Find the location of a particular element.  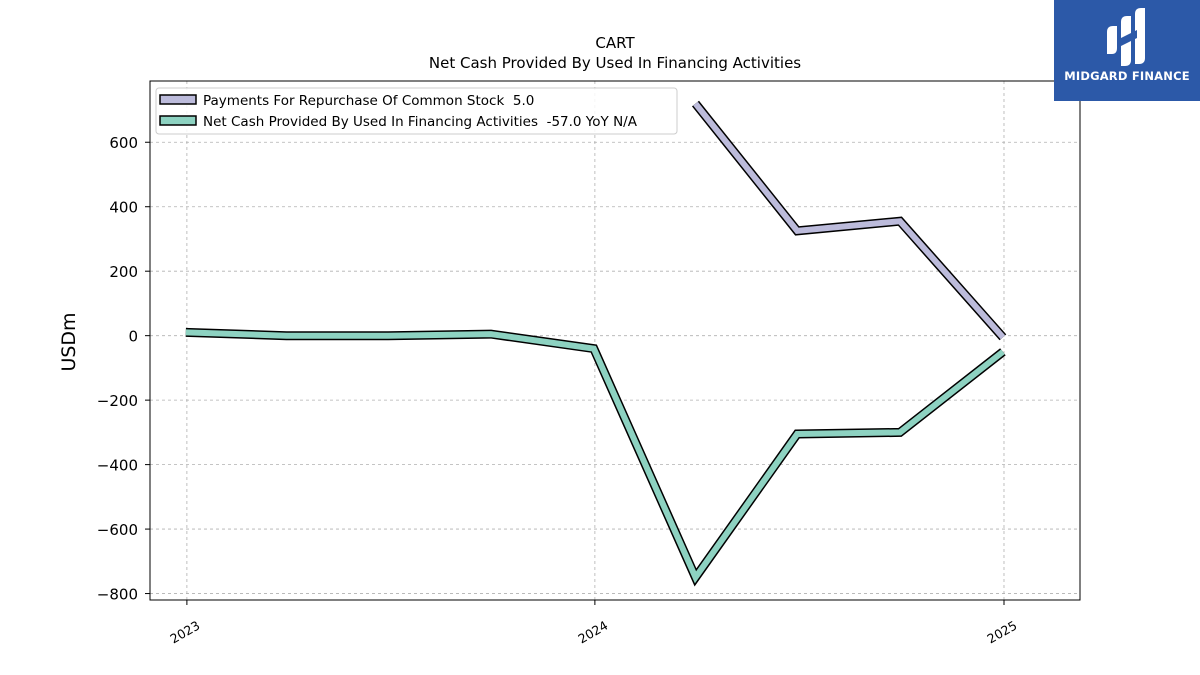

y-tick-label: 200 is located at coordinates (123, 272).